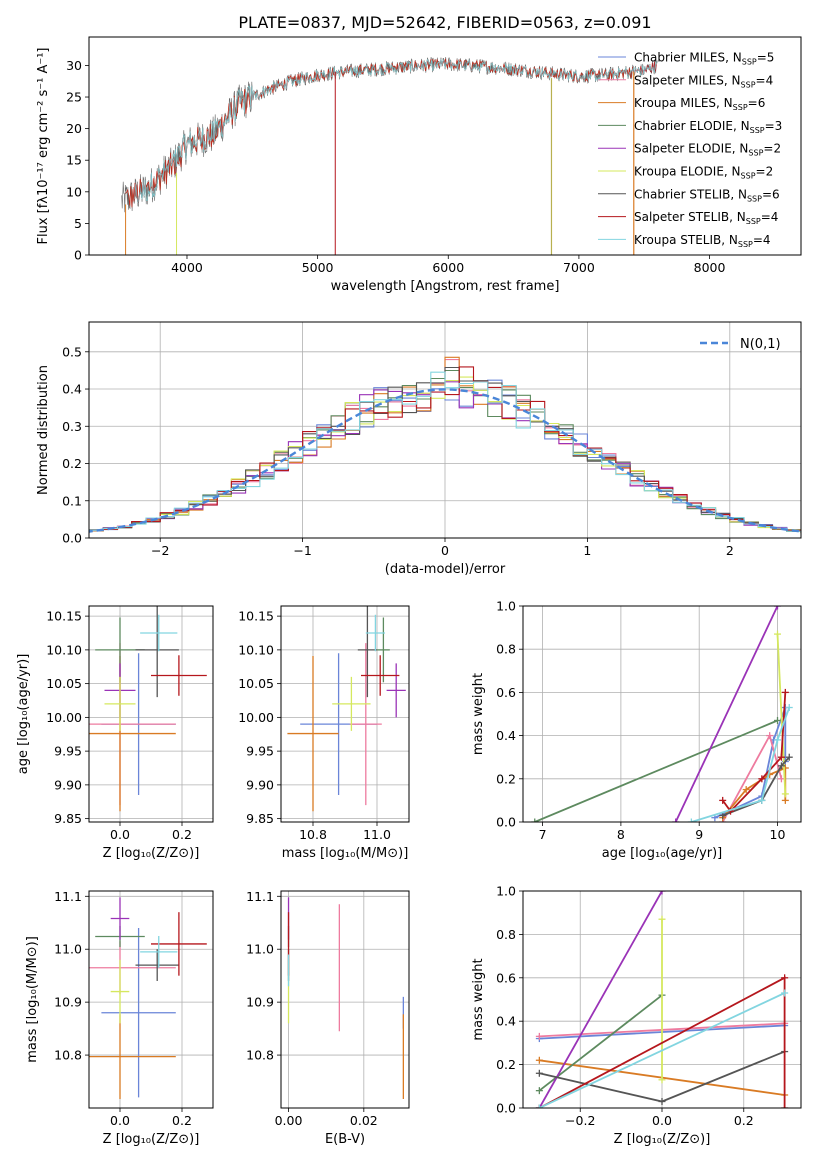 Image resolution: width=819 pixels, height=1170 pixels. What do you see at coordinates (765, 172) in the screenshot?
I see `legend-value: =2` at bounding box center [765, 172].